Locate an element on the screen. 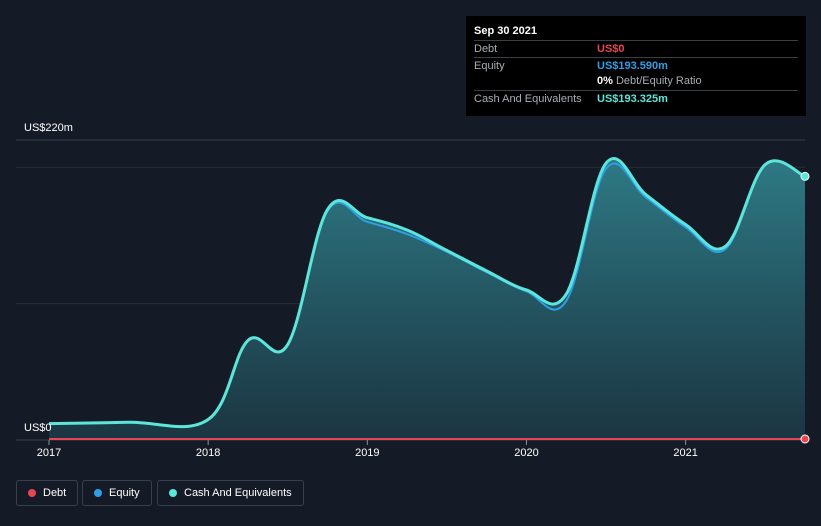  cash-end-marker is located at coordinates (805, 176).